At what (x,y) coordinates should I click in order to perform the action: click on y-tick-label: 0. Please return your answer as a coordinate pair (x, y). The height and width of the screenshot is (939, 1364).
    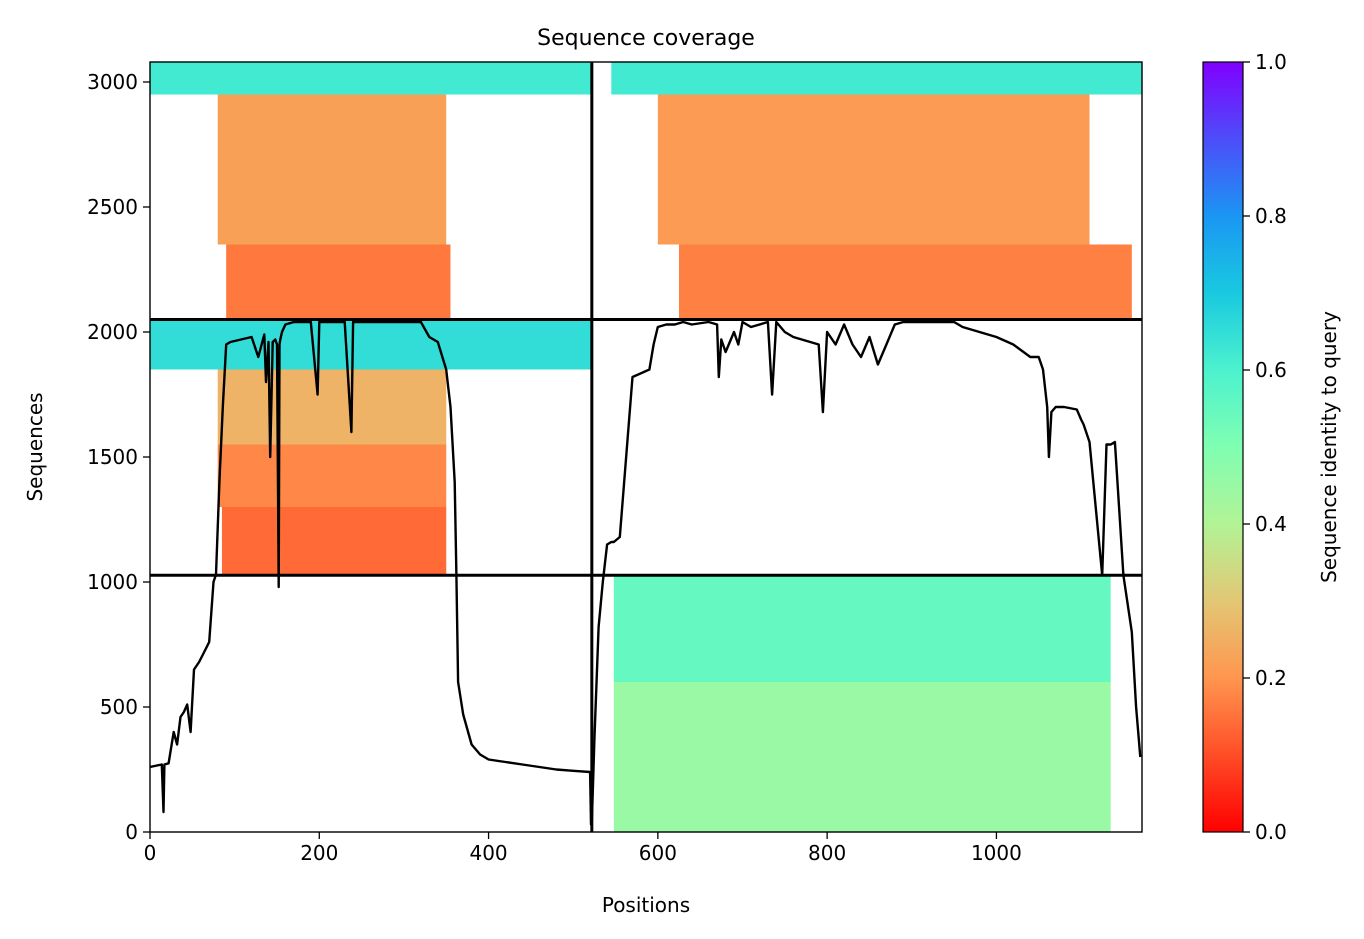
    Looking at the image, I should click on (131, 832).